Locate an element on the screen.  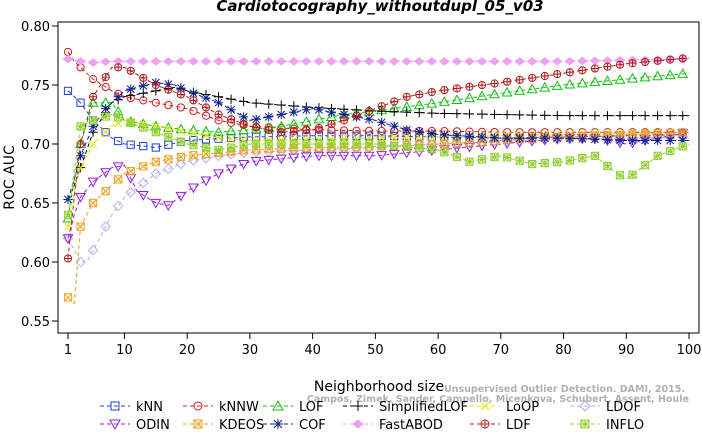
legend-item-LDF: LDF is located at coordinates (500, 425).